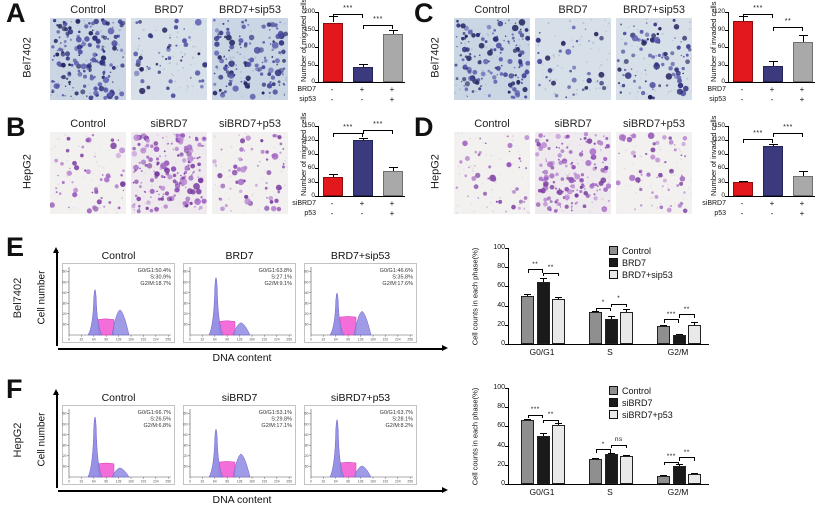  Describe the element at coordinates (88, 124) in the screenshot. I see `transwell-image-label: Control` at that location.